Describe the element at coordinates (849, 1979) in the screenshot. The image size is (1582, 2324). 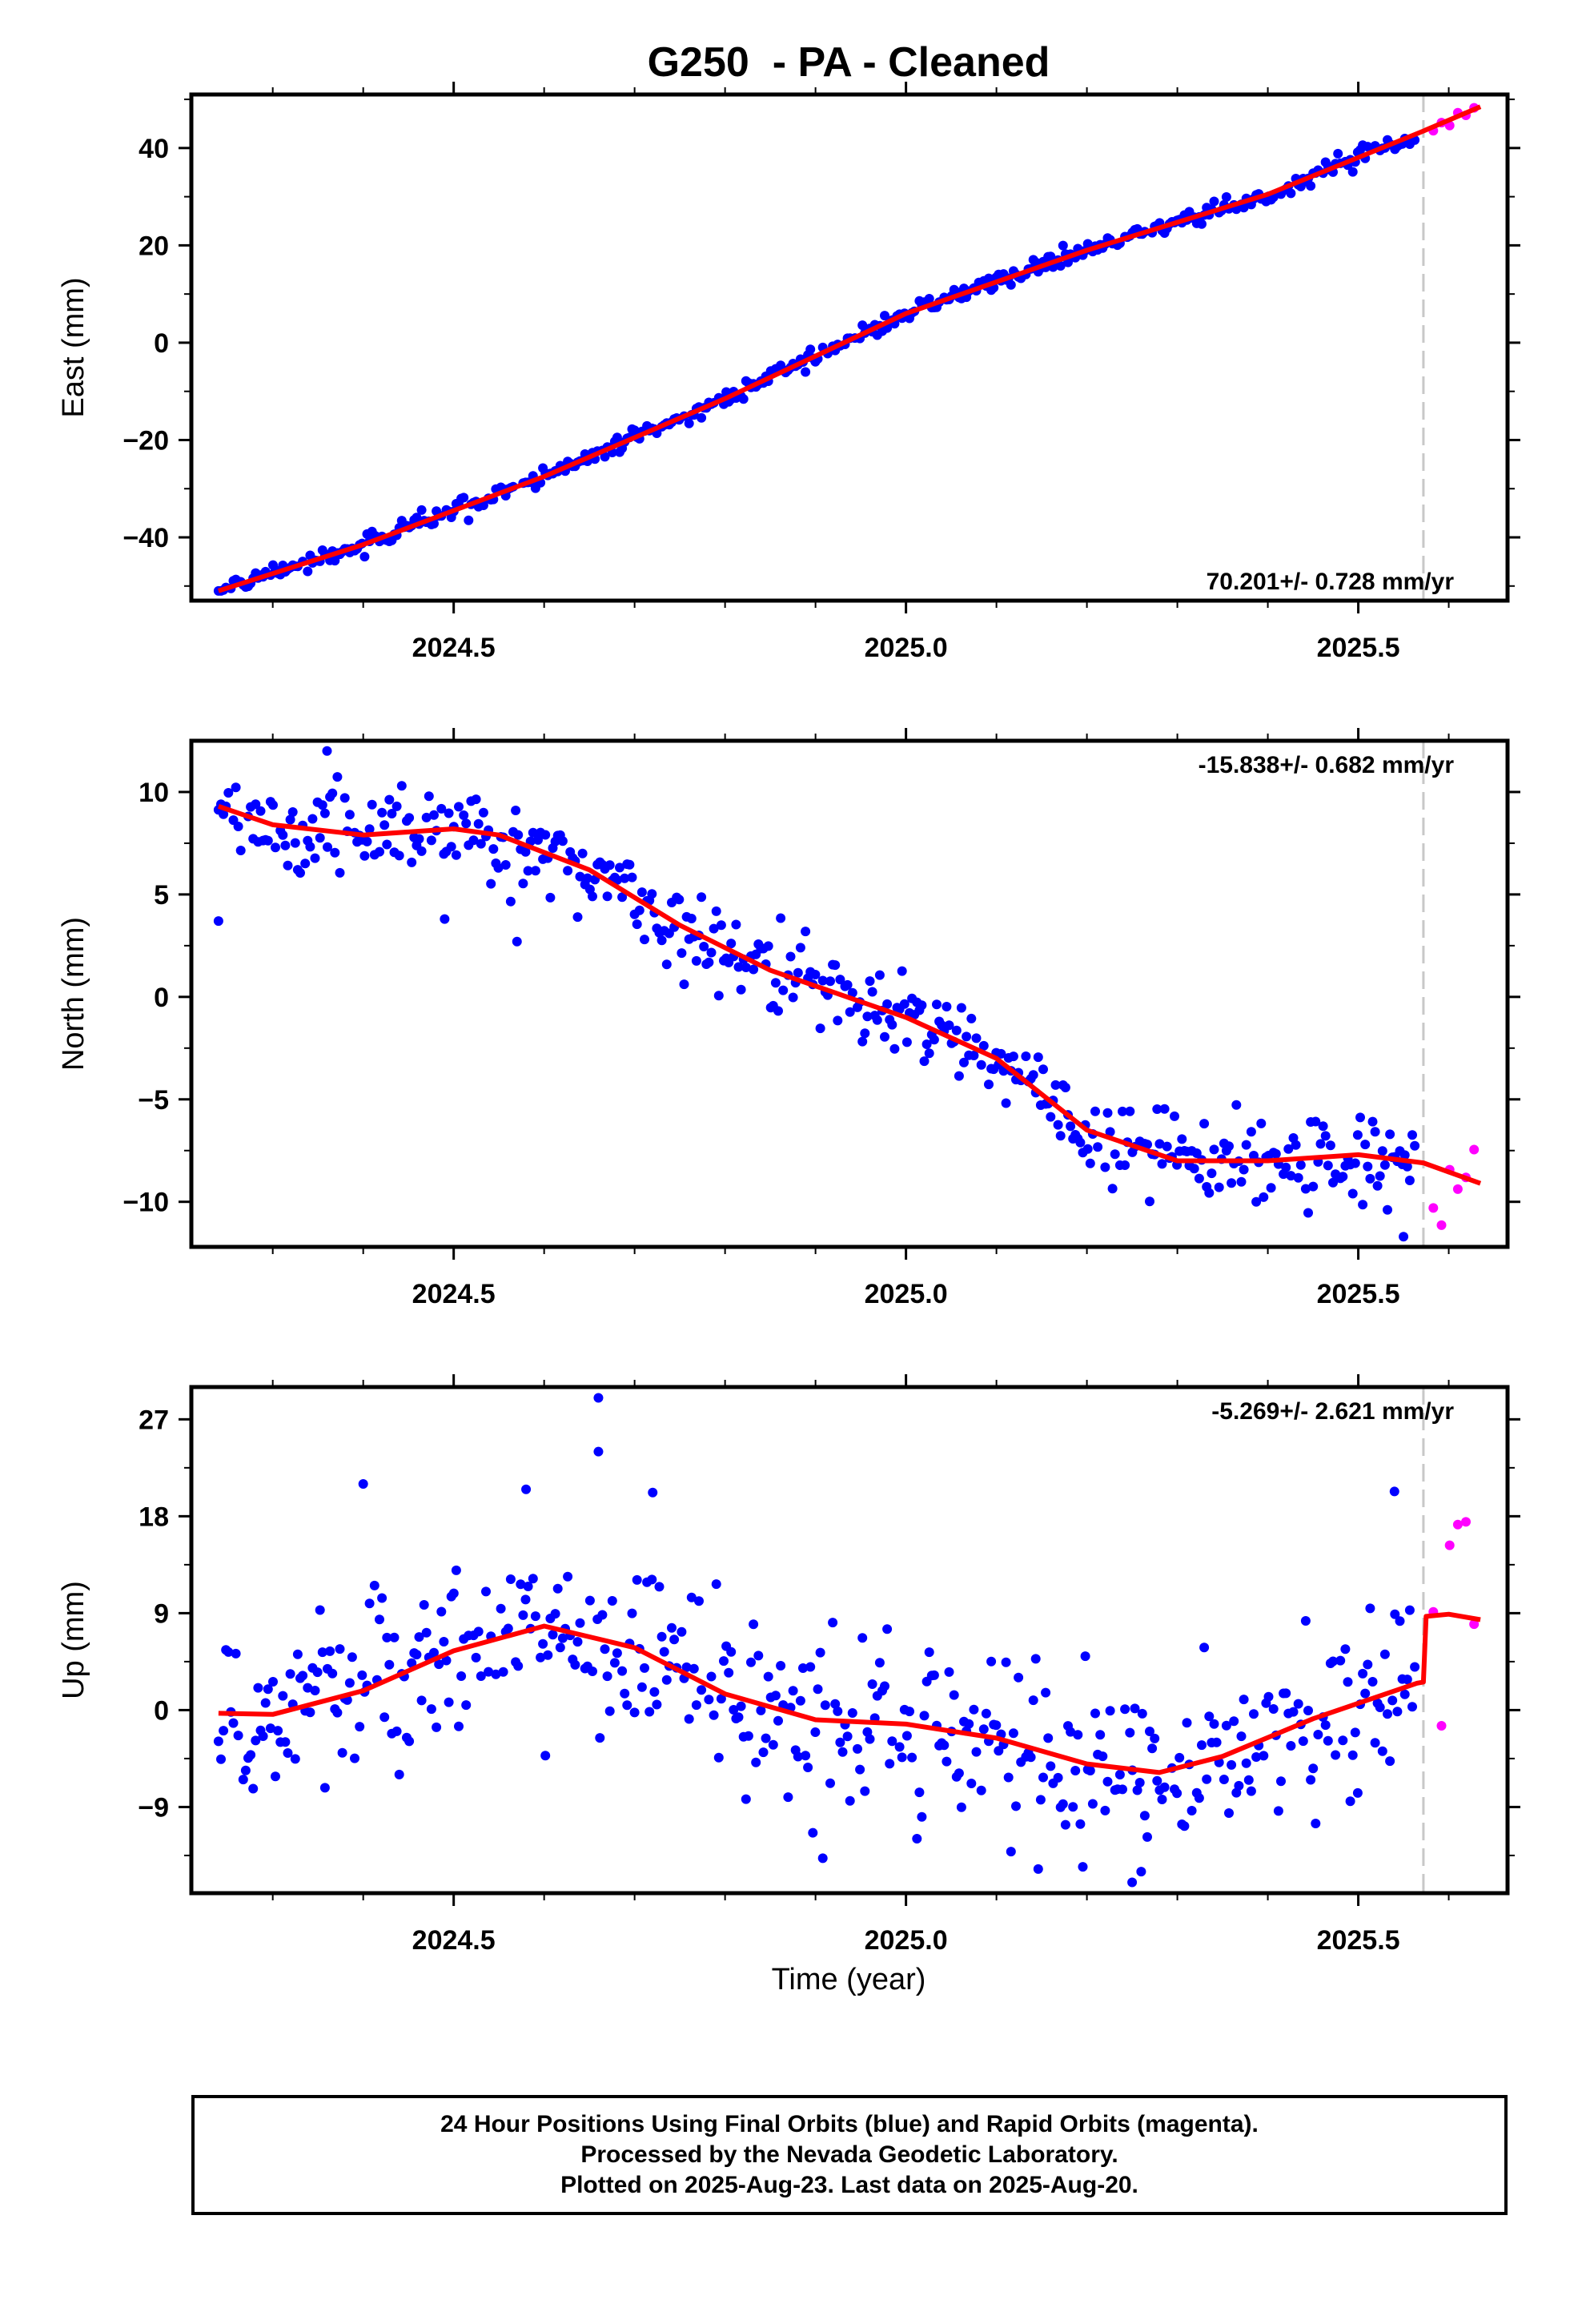
I see `x-axis-label: Time (year)` at that location.